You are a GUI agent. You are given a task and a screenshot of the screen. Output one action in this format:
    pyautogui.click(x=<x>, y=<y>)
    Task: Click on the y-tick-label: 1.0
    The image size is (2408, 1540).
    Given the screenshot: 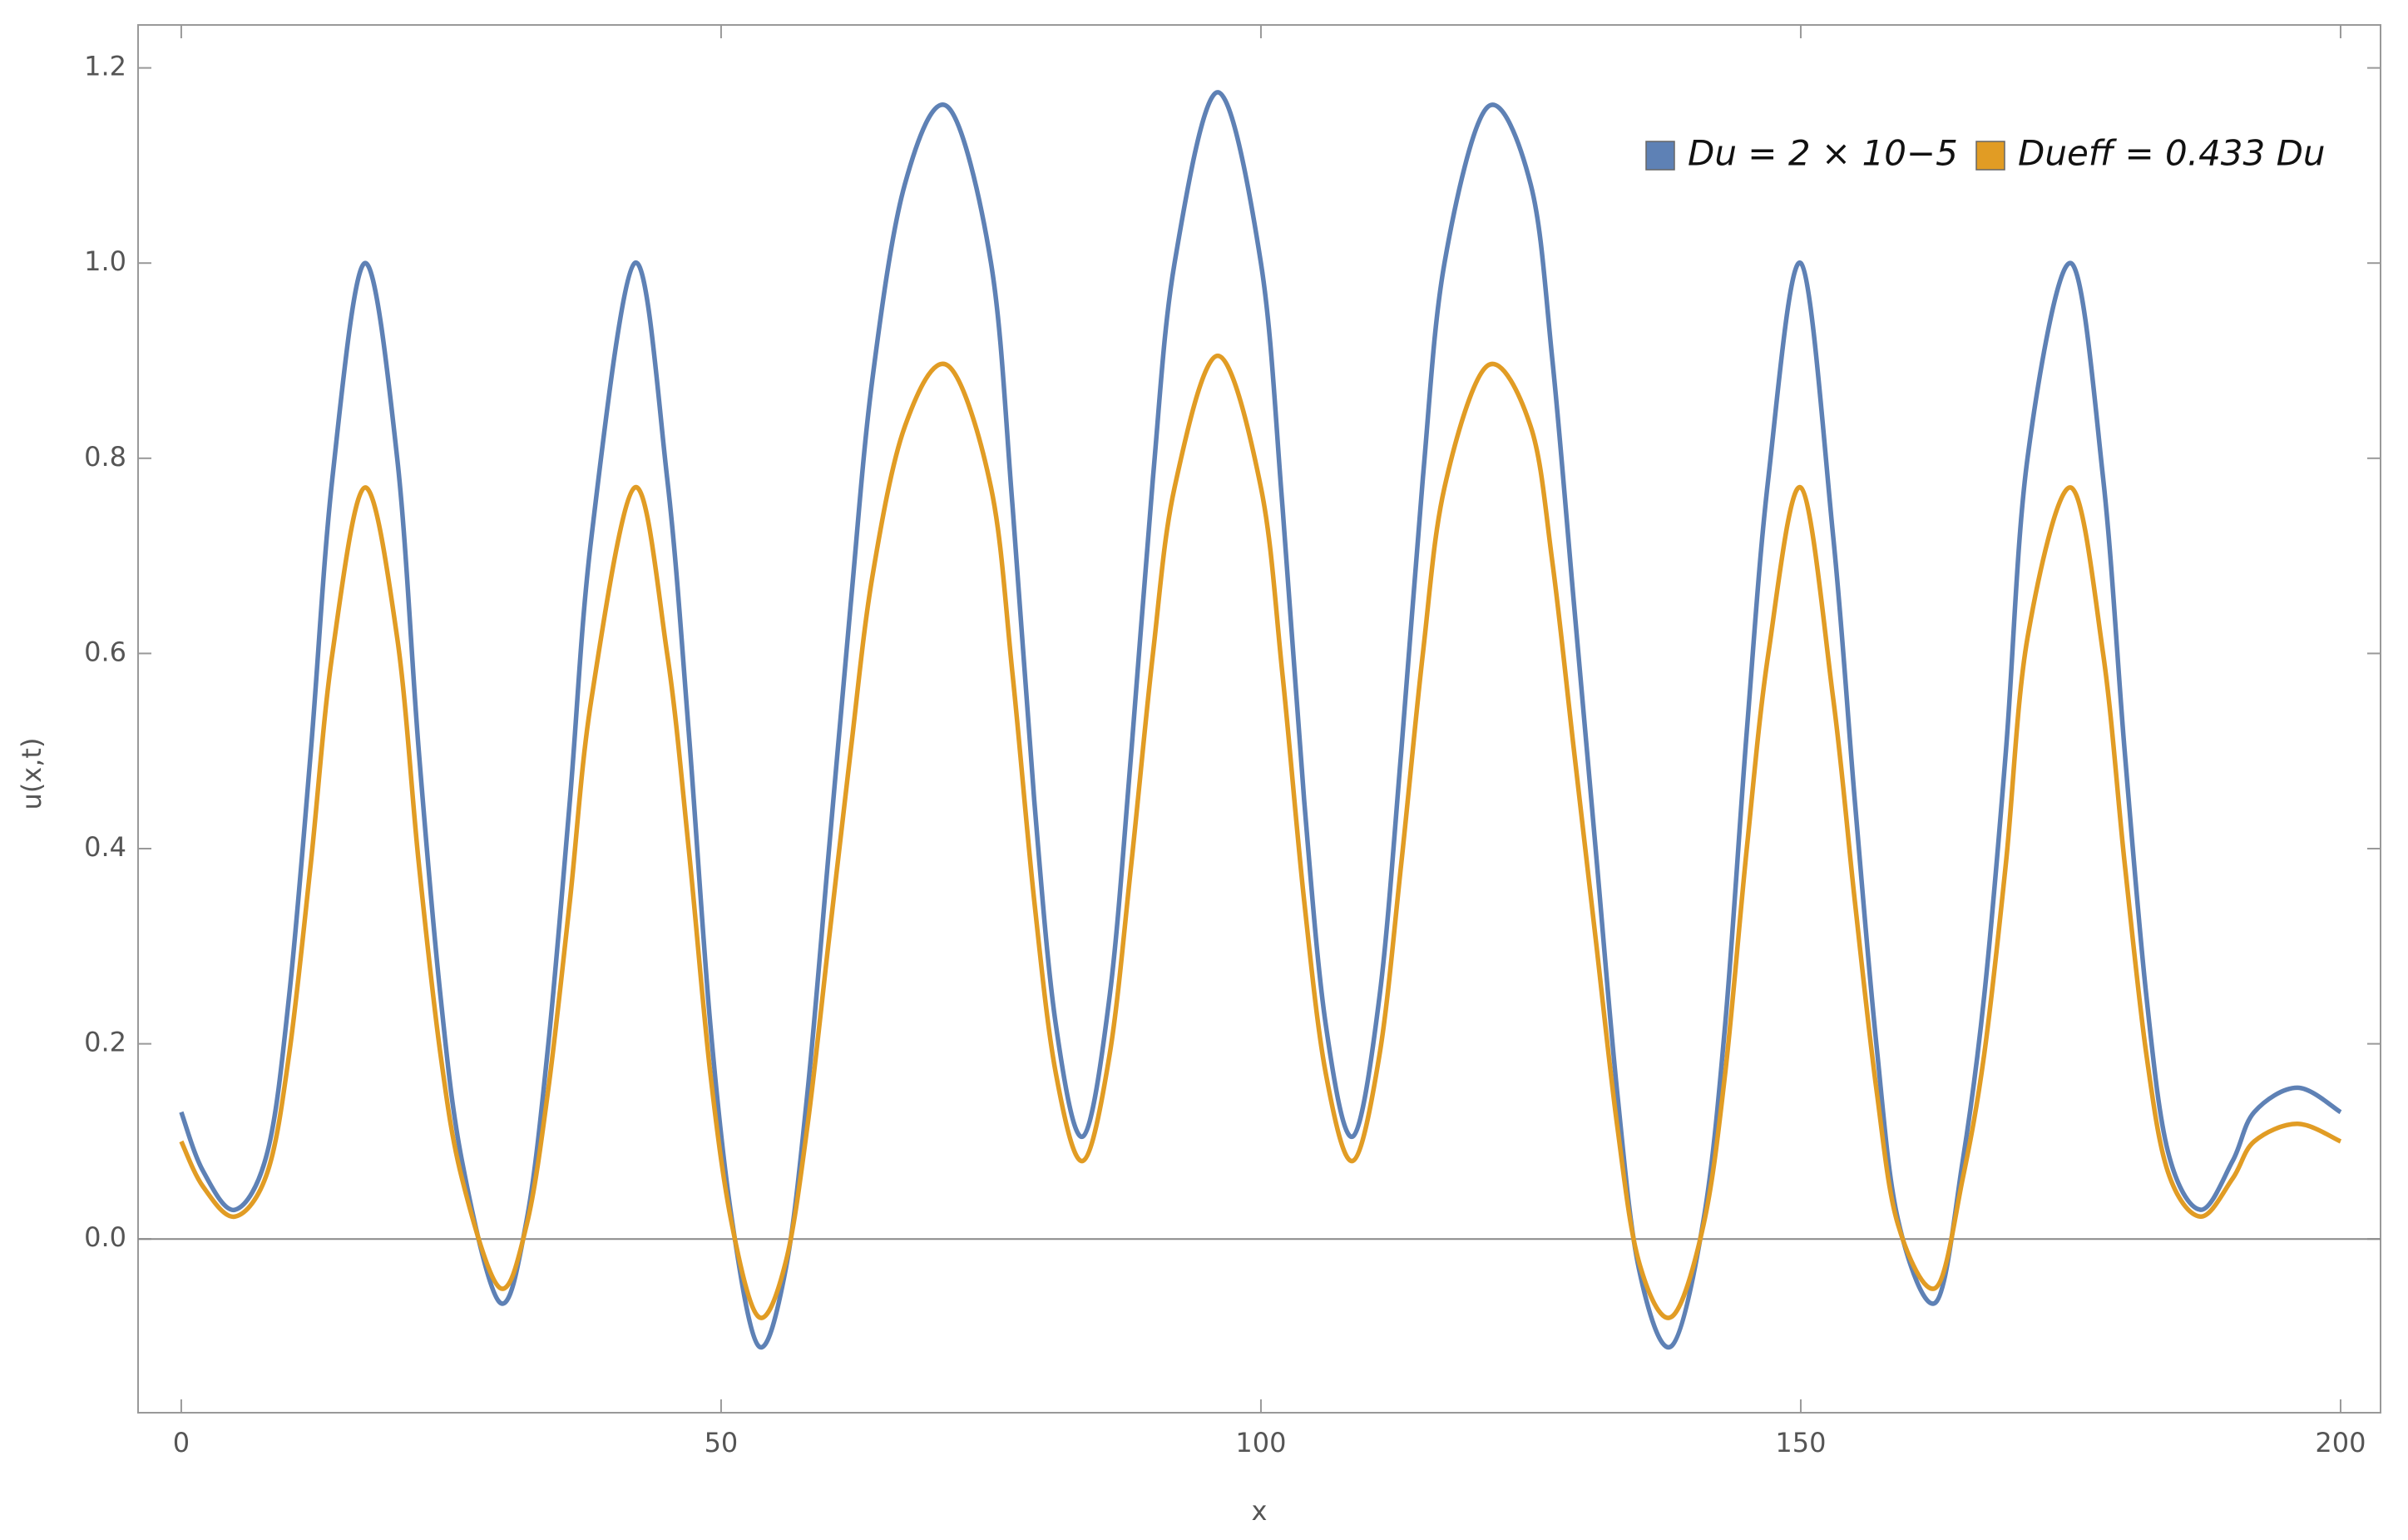 What is the action you would take?
    pyautogui.click(x=105, y=261)
    